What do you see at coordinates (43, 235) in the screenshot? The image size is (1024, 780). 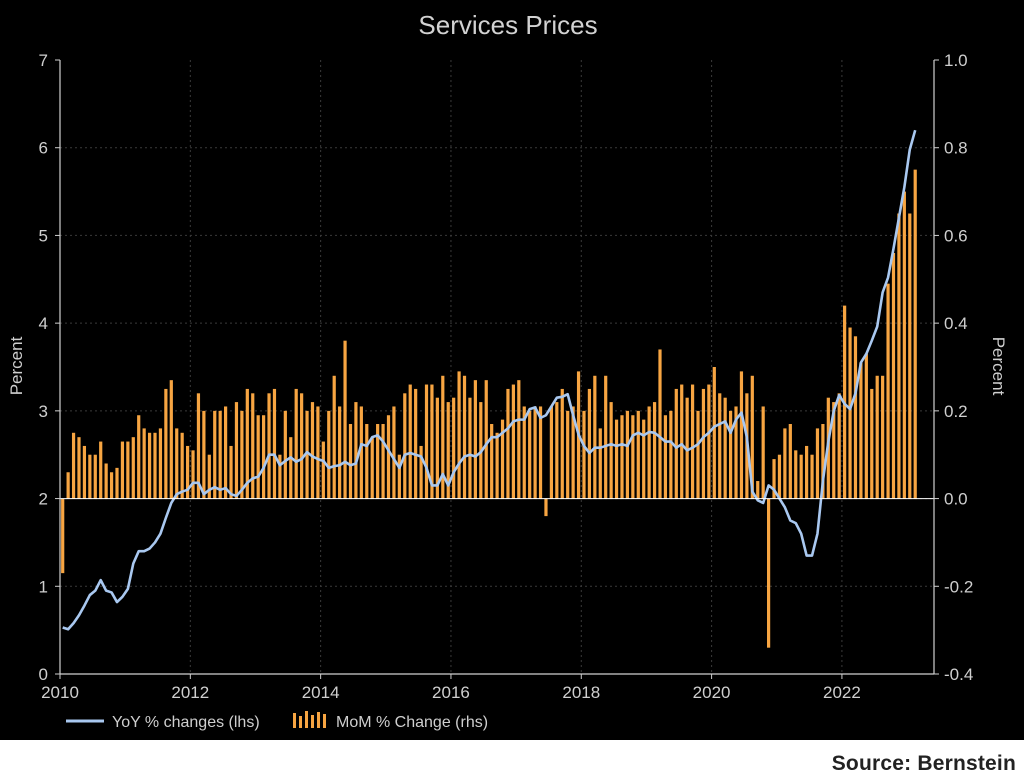 I see `left-tick-label: 5` at bounding box center [43, 235].